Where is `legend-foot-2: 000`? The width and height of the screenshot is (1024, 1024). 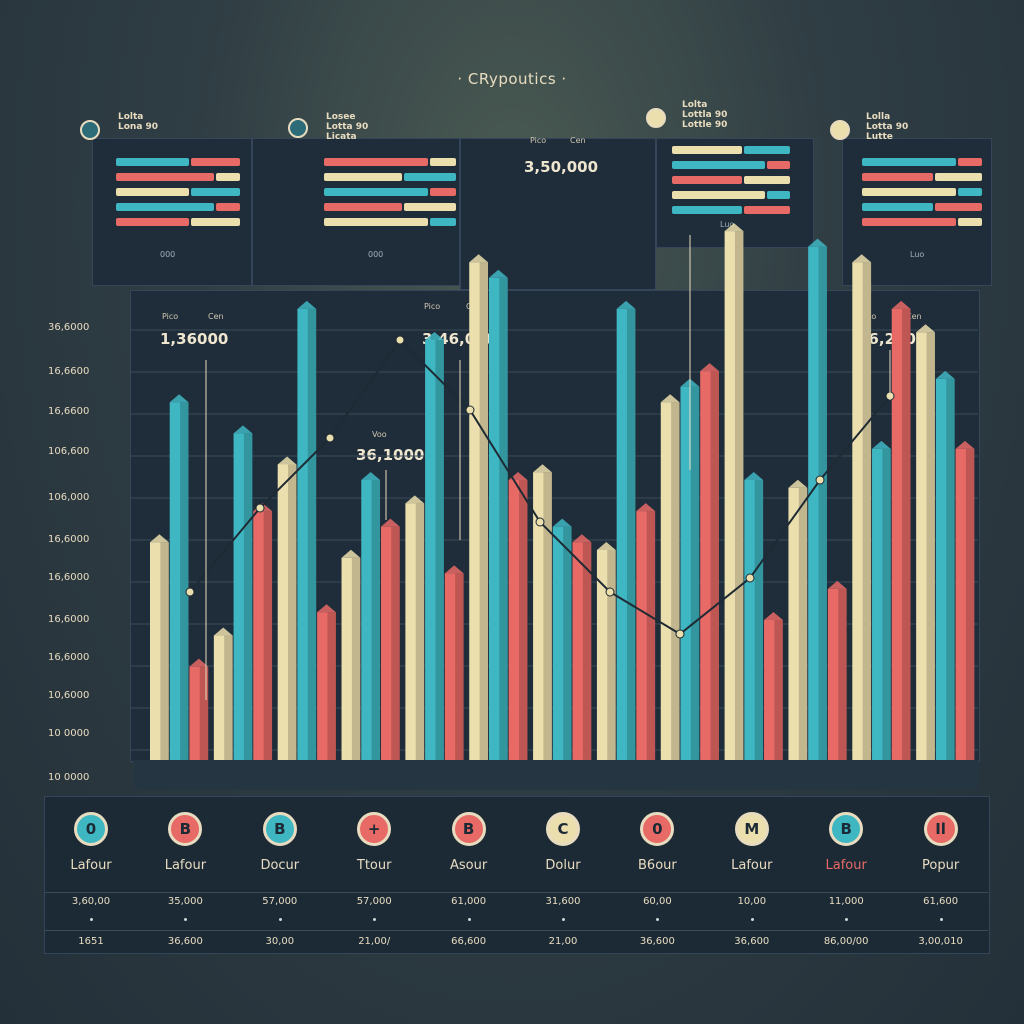
legend-foot-2: 000 is located at coordinates (376, 254).